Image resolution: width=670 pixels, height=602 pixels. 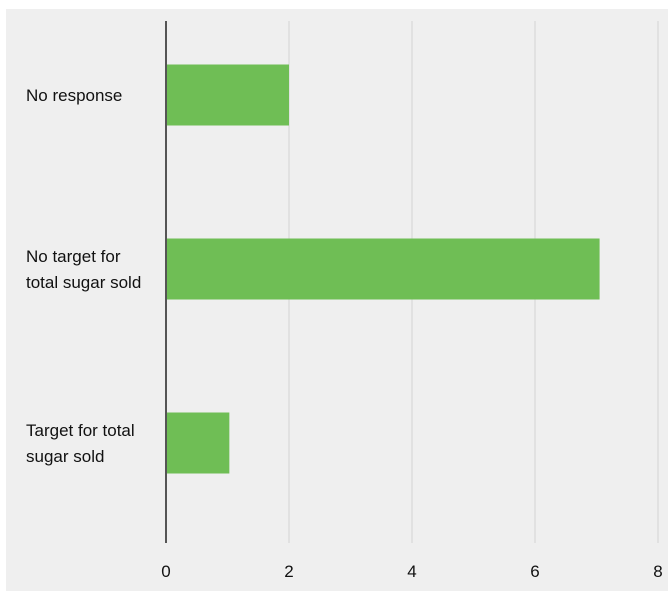 I want to click on x-tick-label: 4, so click(x=411, y=571).